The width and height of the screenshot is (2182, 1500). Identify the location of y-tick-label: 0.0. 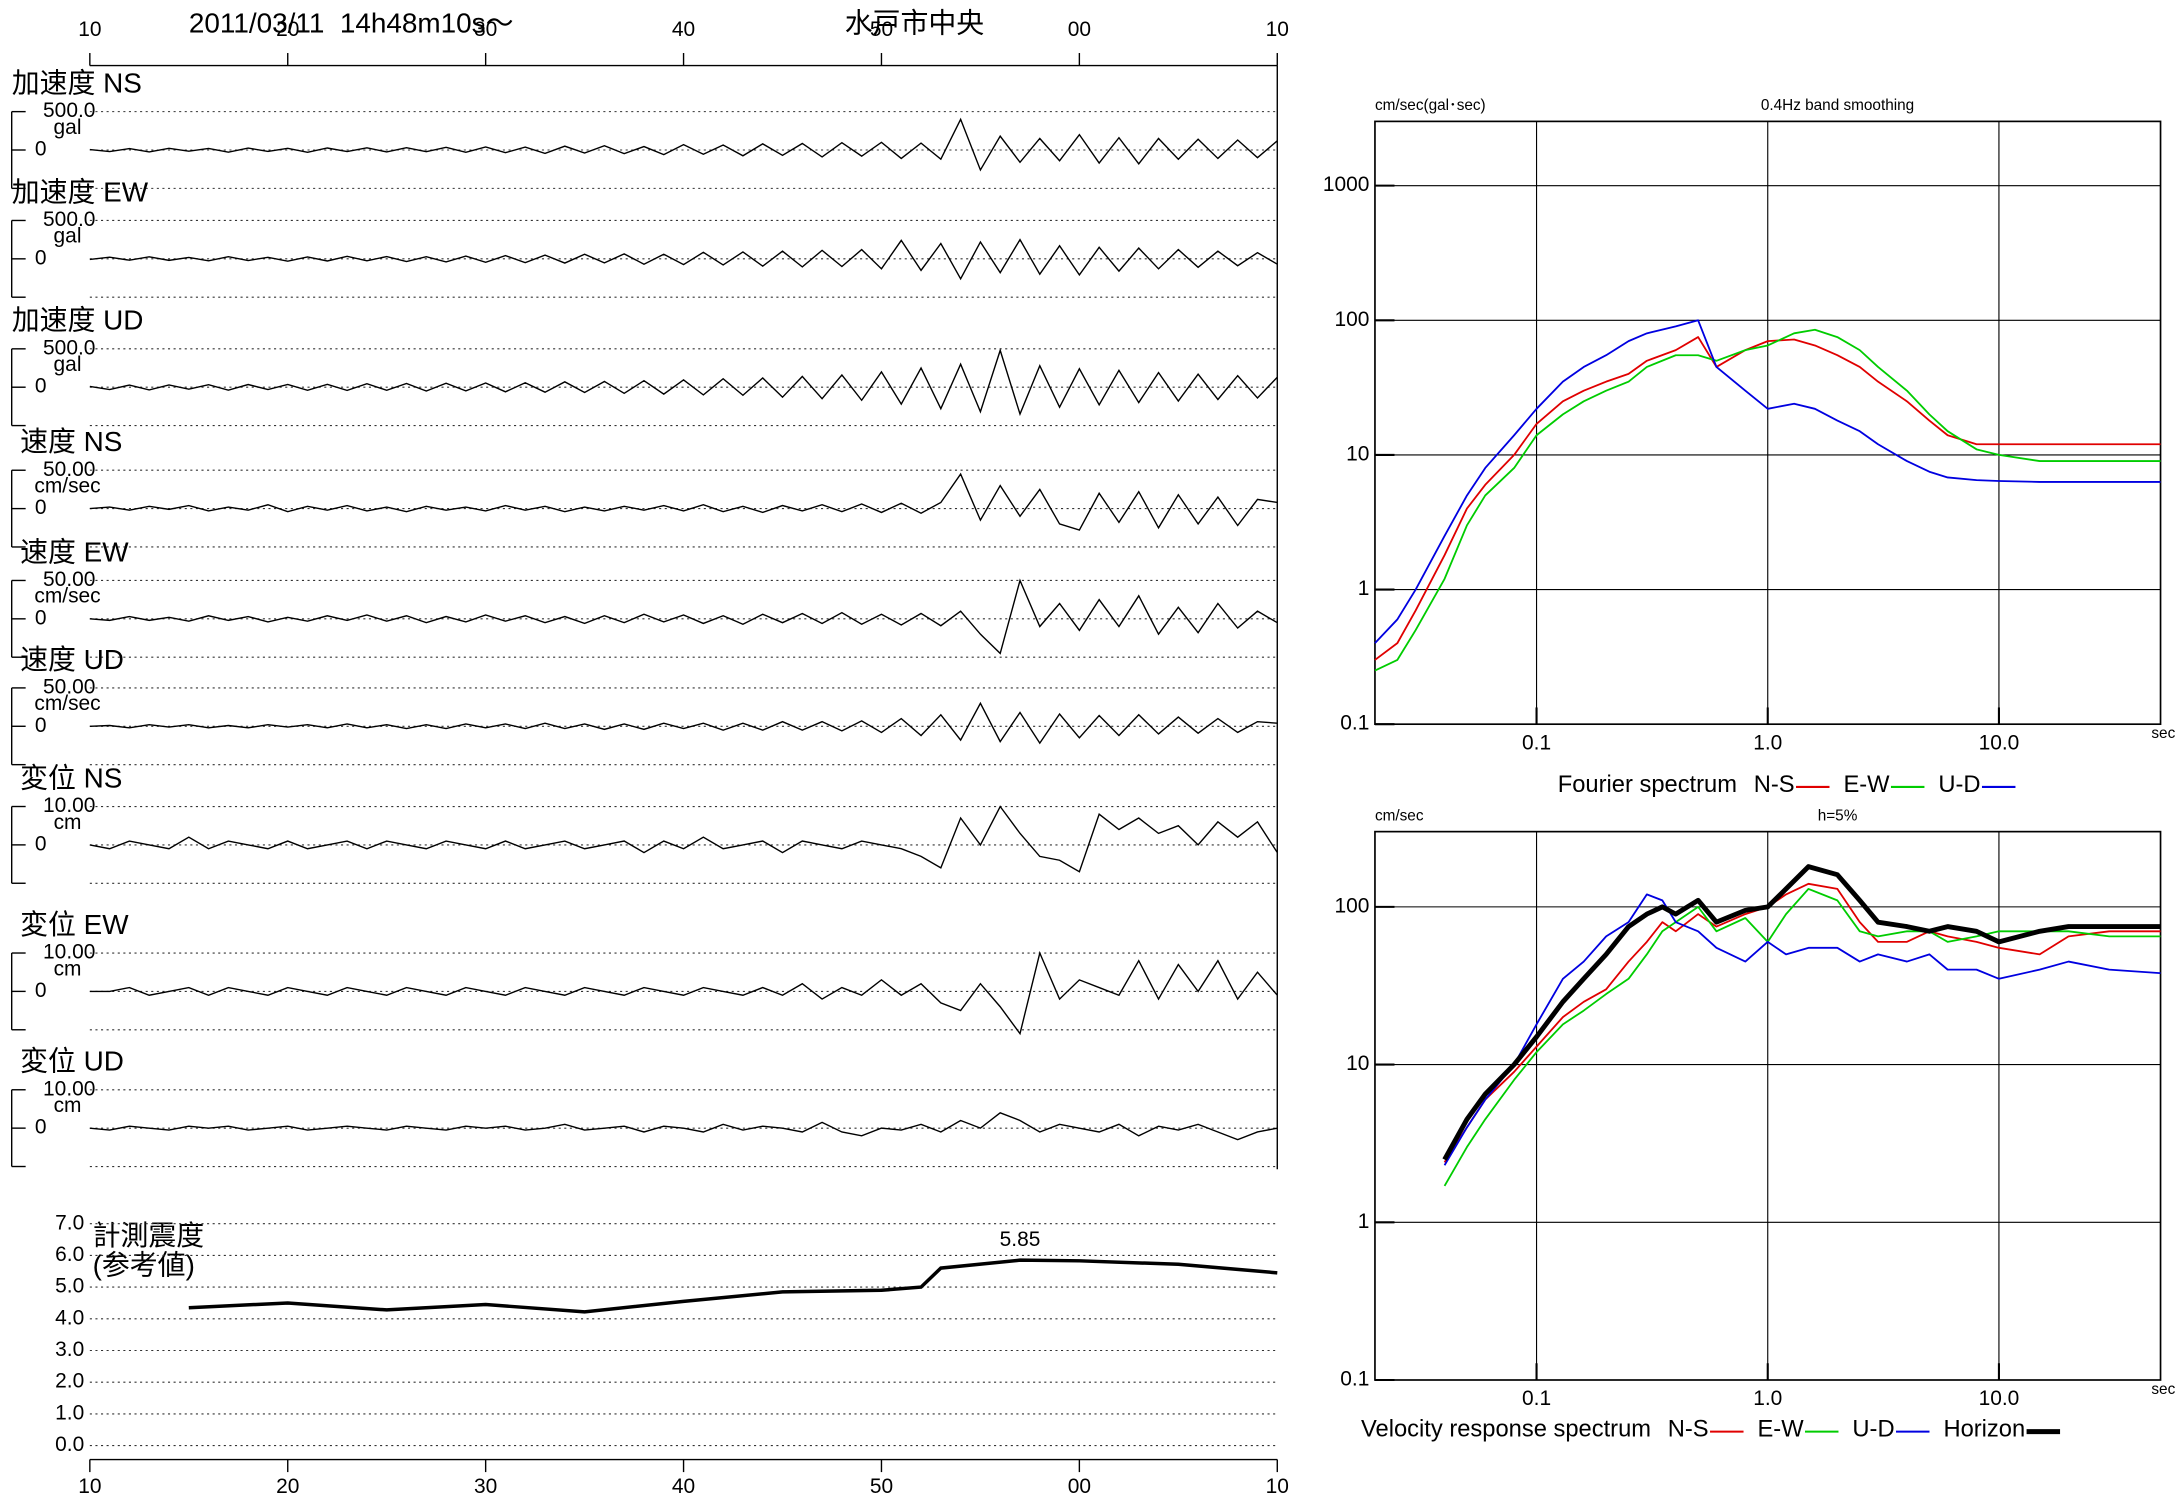
(69, 1444).